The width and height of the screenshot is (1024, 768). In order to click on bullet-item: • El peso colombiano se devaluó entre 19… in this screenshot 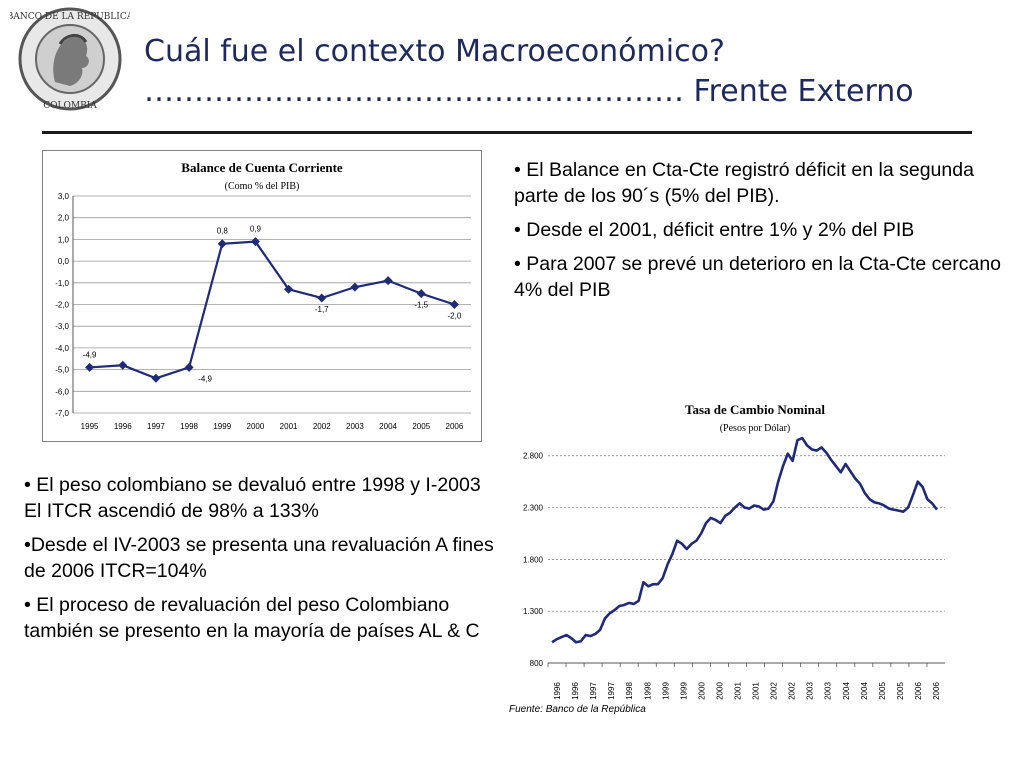, I will do `click(252, 498)`.